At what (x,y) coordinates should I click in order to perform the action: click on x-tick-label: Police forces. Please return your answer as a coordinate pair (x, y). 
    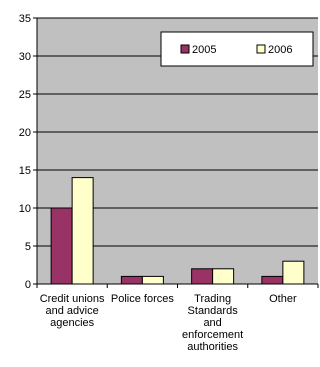
    Looking at the image, I should click on (142, 299).